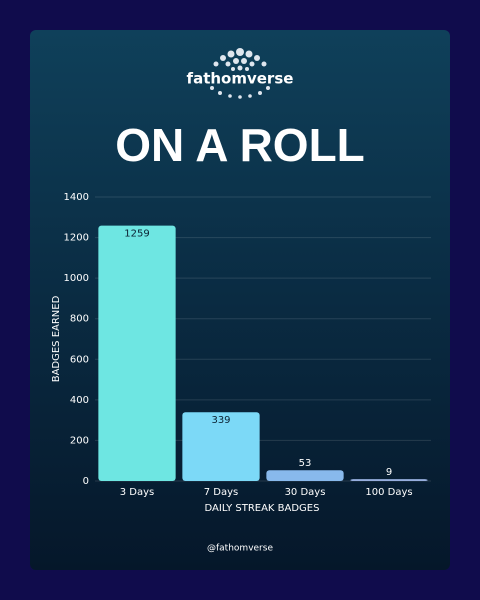  What do you see at coordinates (240, 79) in the screenshot?
I see `brand: fathomverse` at bounding box center [240, 79].